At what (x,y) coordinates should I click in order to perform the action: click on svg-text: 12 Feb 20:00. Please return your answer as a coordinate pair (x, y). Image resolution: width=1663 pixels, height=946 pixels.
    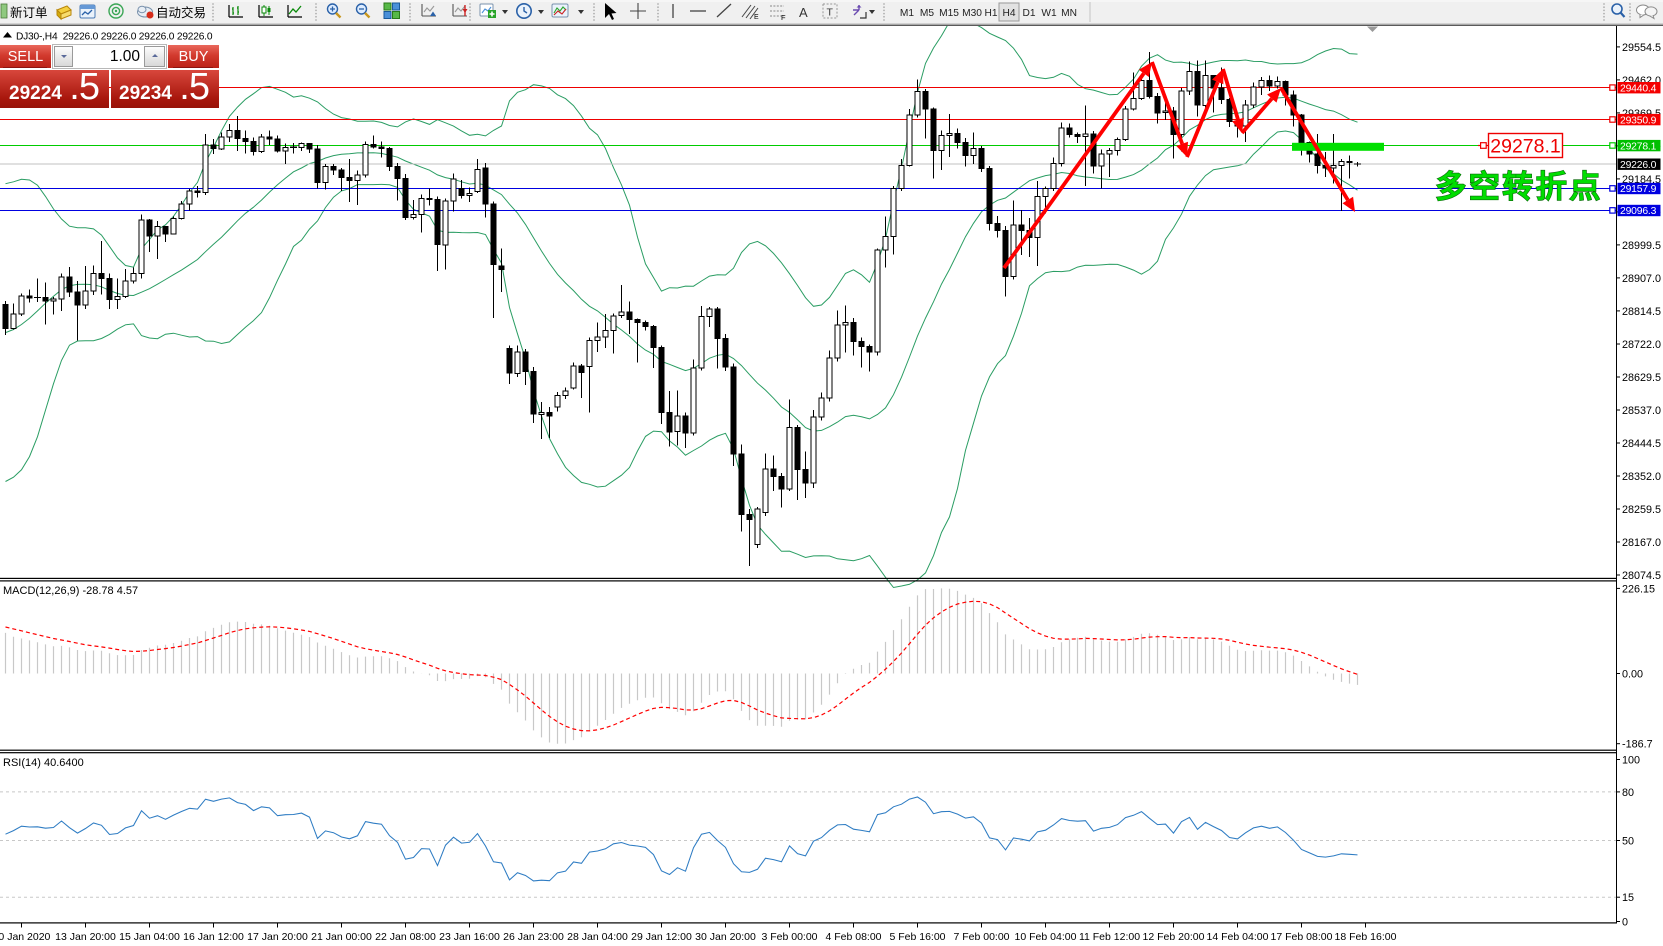
    Looking at the image, I should click on (1174, 937).